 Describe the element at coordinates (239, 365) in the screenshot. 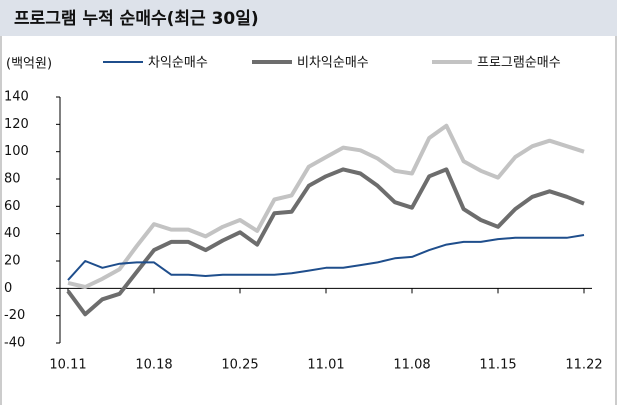

I see `x-tick-label: 10.25` at that location.